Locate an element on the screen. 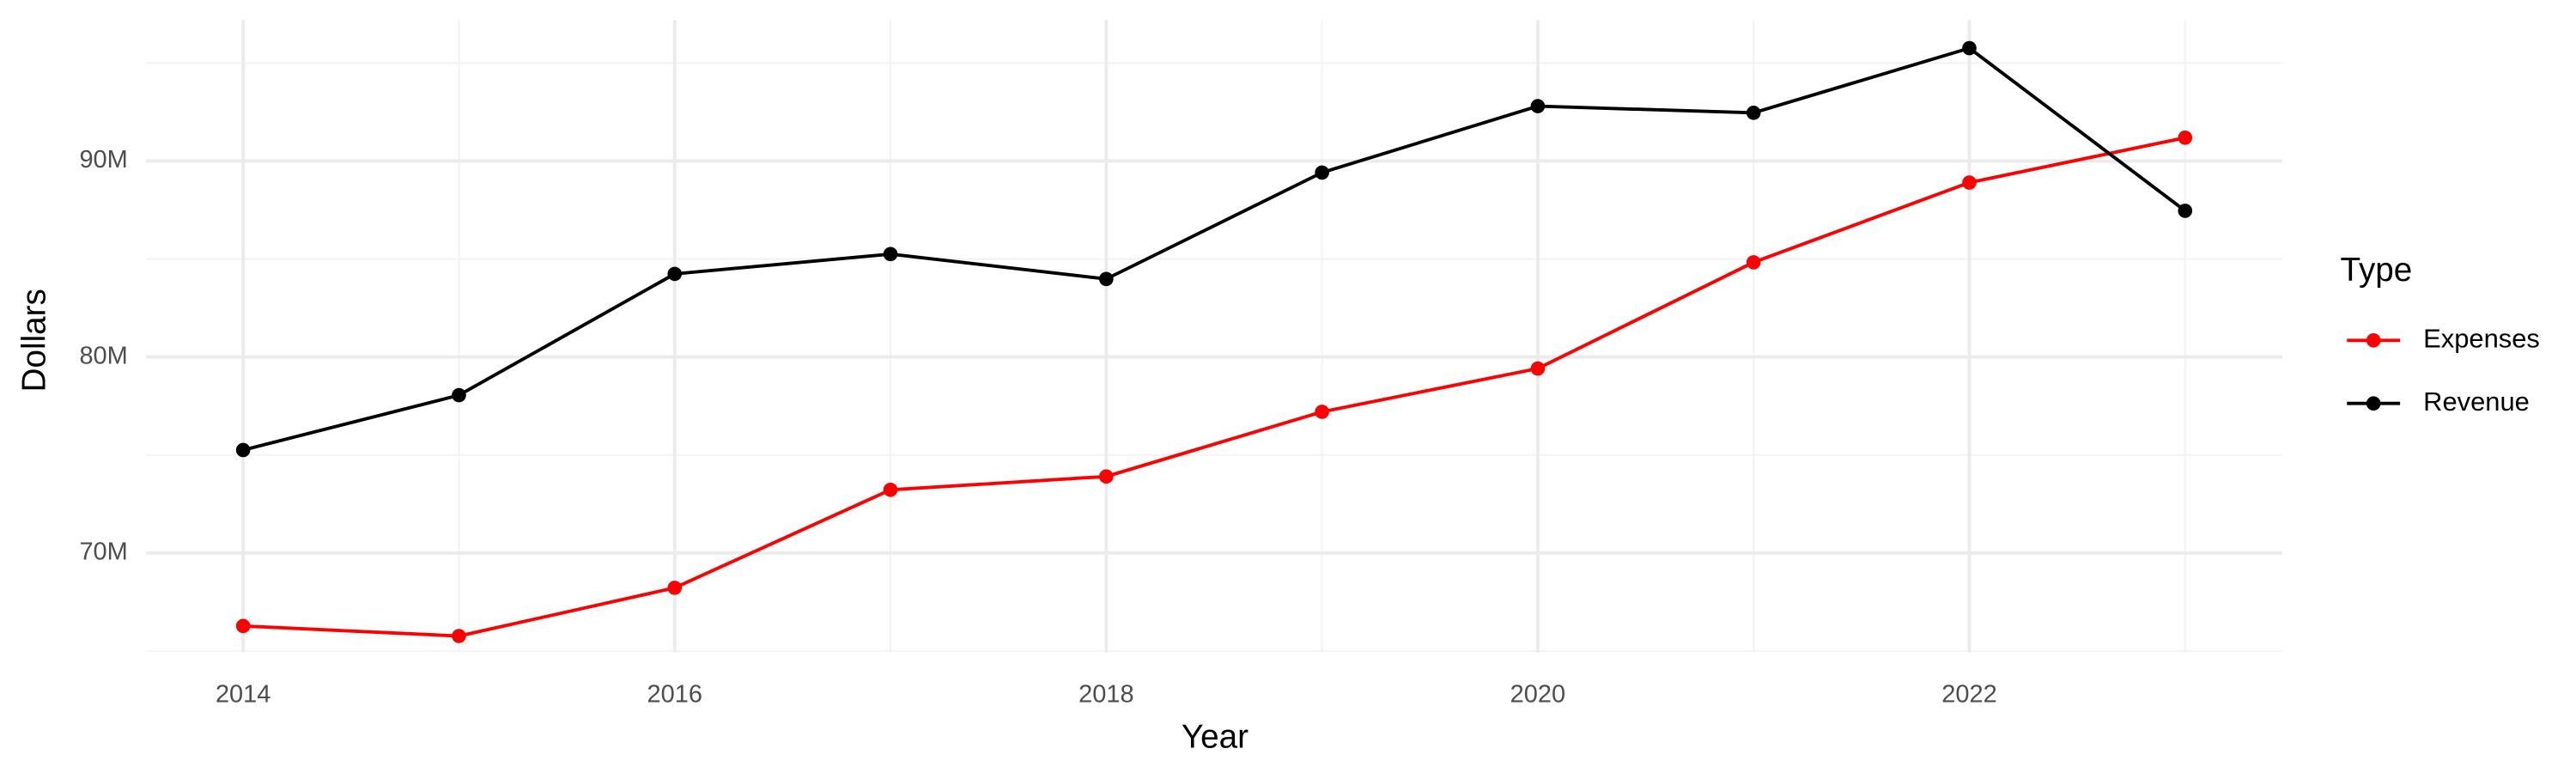 The image size is (2576, 773). y-tick-label: 70M is located at coordinates (103, 551).